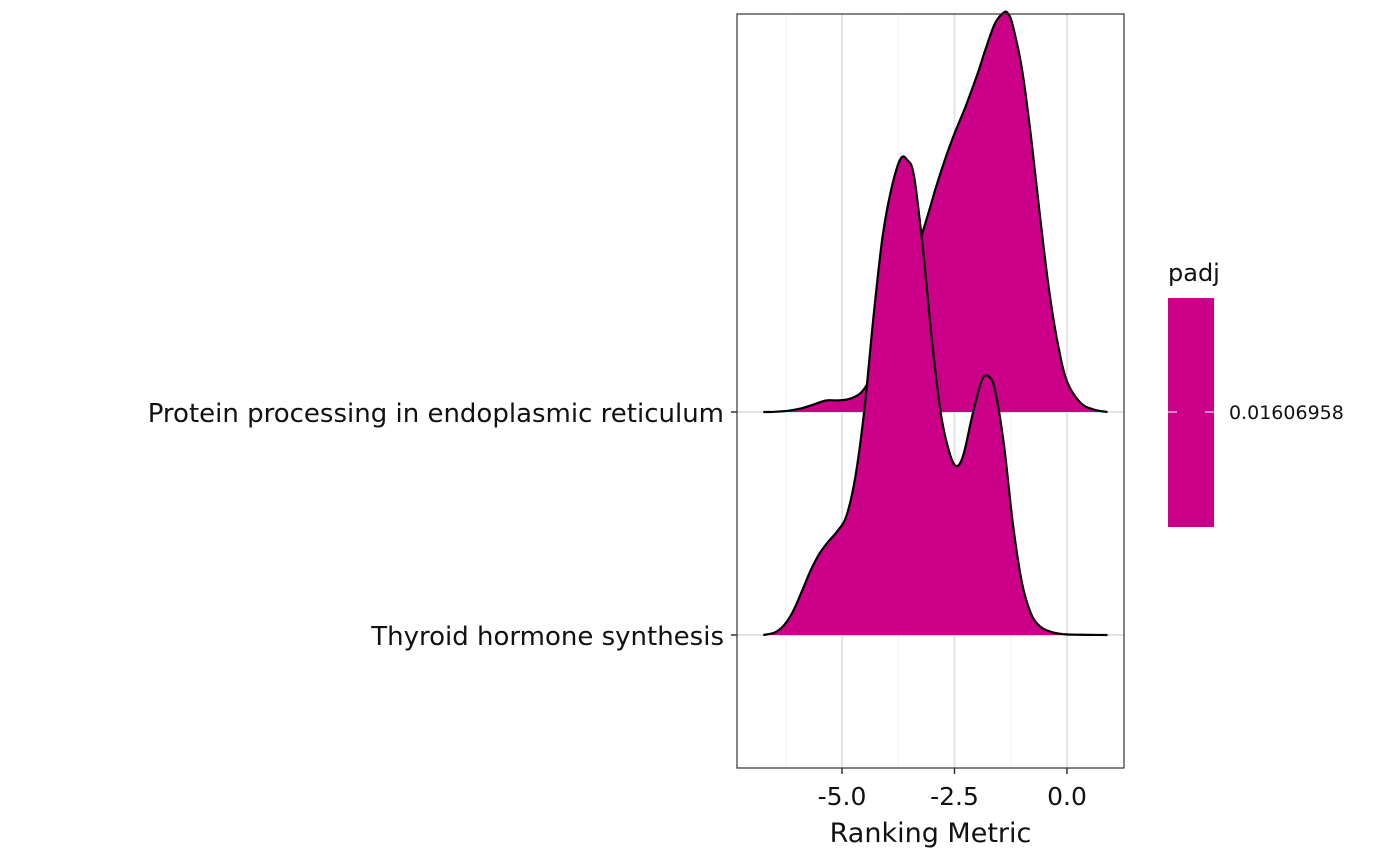 Image resolution: width=1400 pixels, height=866 pixels. What do you see at coordinates (842, 796) in the screenshot?
I see `x-tick-label: -5.0` at bounding box center [842, 796].